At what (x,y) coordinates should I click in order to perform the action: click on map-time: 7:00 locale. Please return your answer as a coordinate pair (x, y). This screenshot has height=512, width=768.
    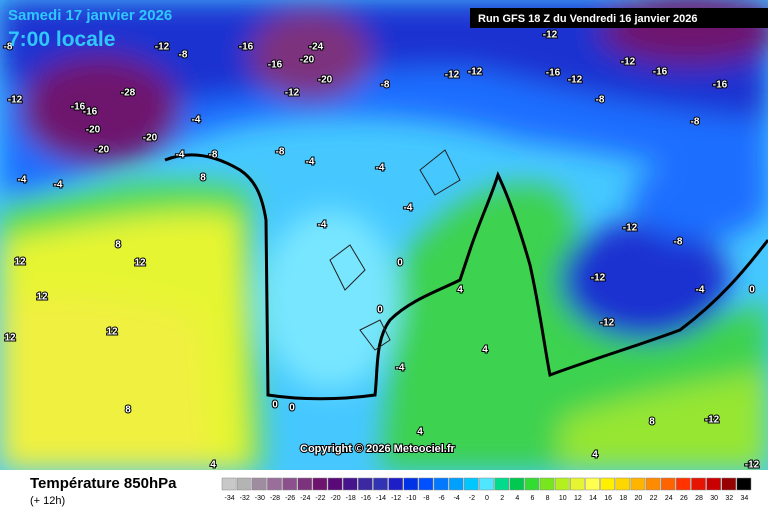
    Looking at the image, I should click on (61, 39).